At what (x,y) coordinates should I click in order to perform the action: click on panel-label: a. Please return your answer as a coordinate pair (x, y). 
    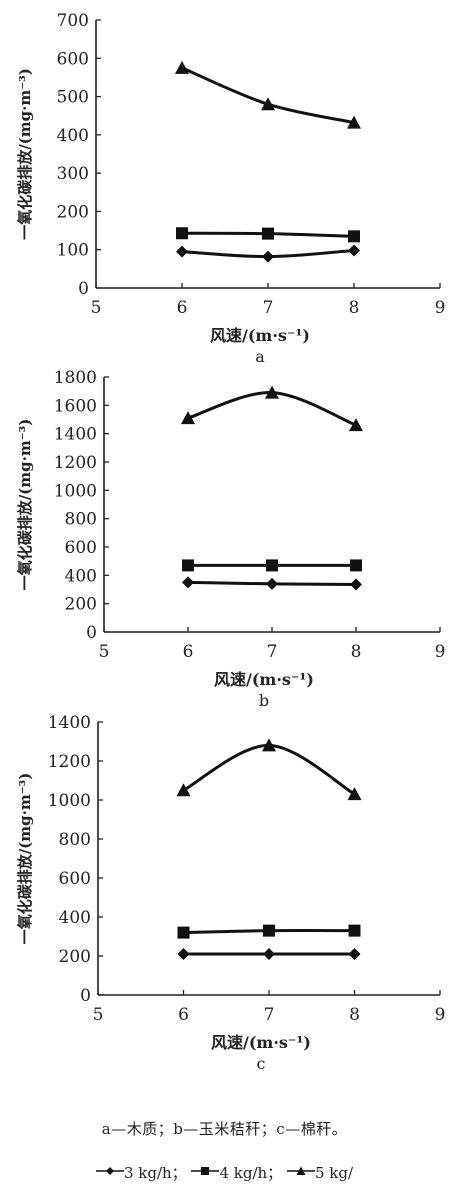
    Looking at the image, I should click on (260, 356).